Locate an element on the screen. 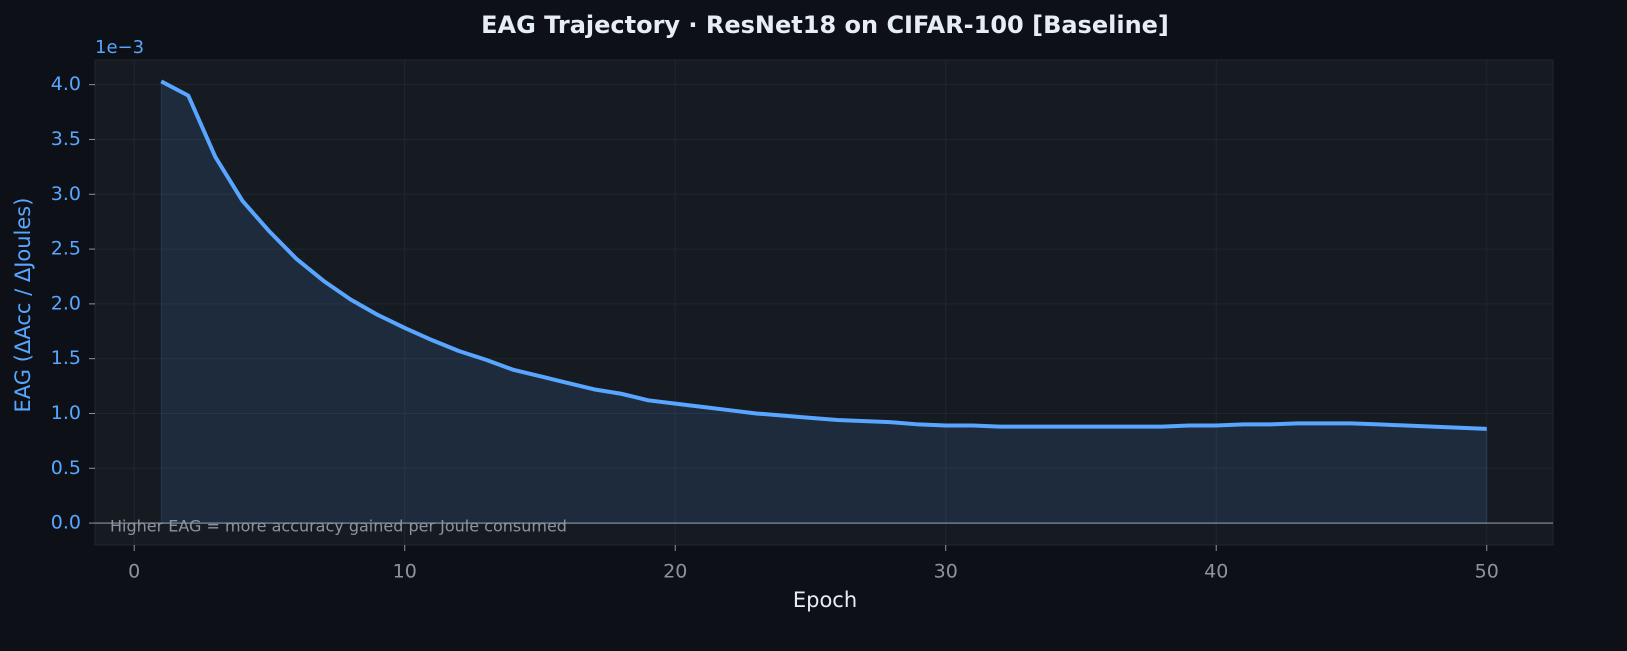 The width and height of the screenshot is (1627, 651). x-axis-label: Epoch is located at coordinates (825, 600).